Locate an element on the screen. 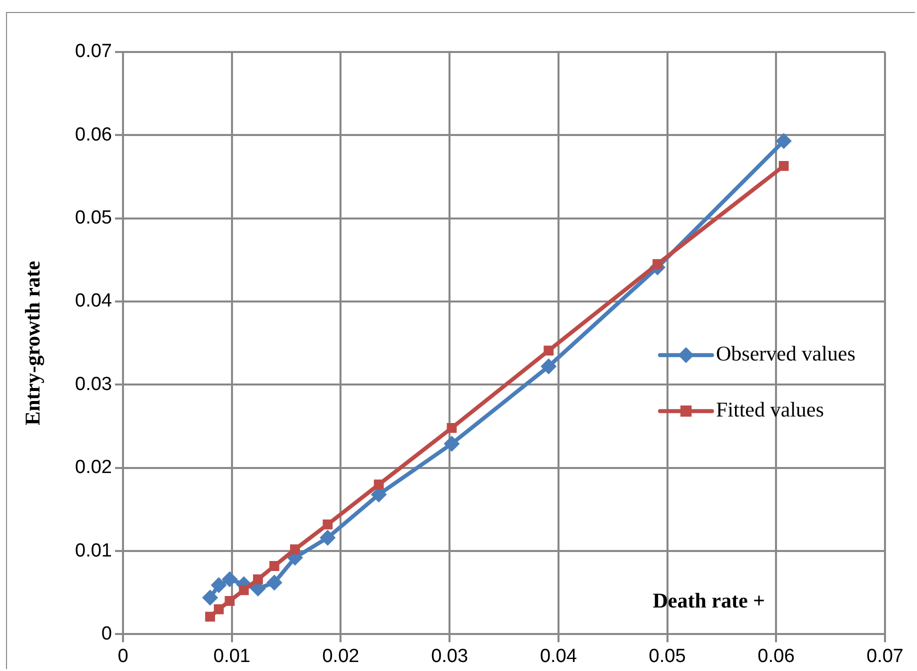 The width and height of the screenshot is (917, 671). x-tick-label: 0.02 is located at coordinates (341, 656).